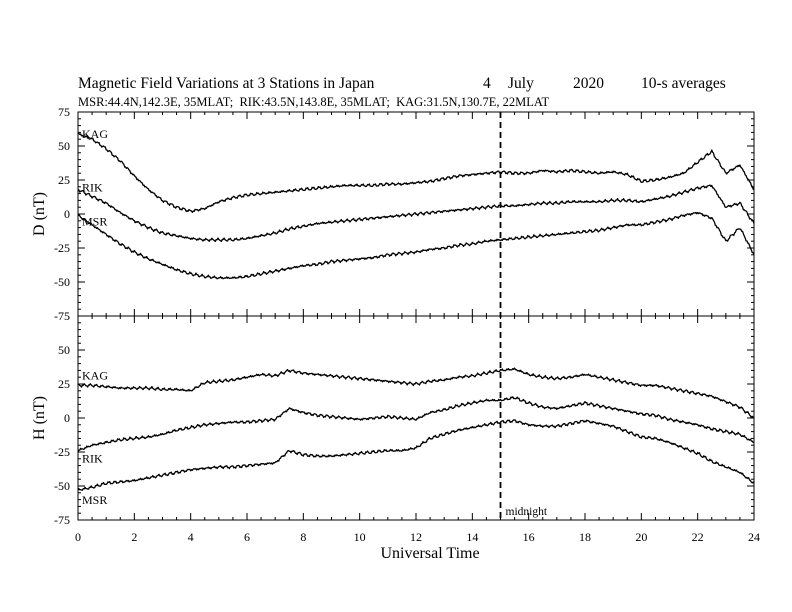 The width and height of the screenshot is (792, 612). Describe the element at coordinates (64, 112) in the screenshot. I see `y-tick-label: 75` at that location.